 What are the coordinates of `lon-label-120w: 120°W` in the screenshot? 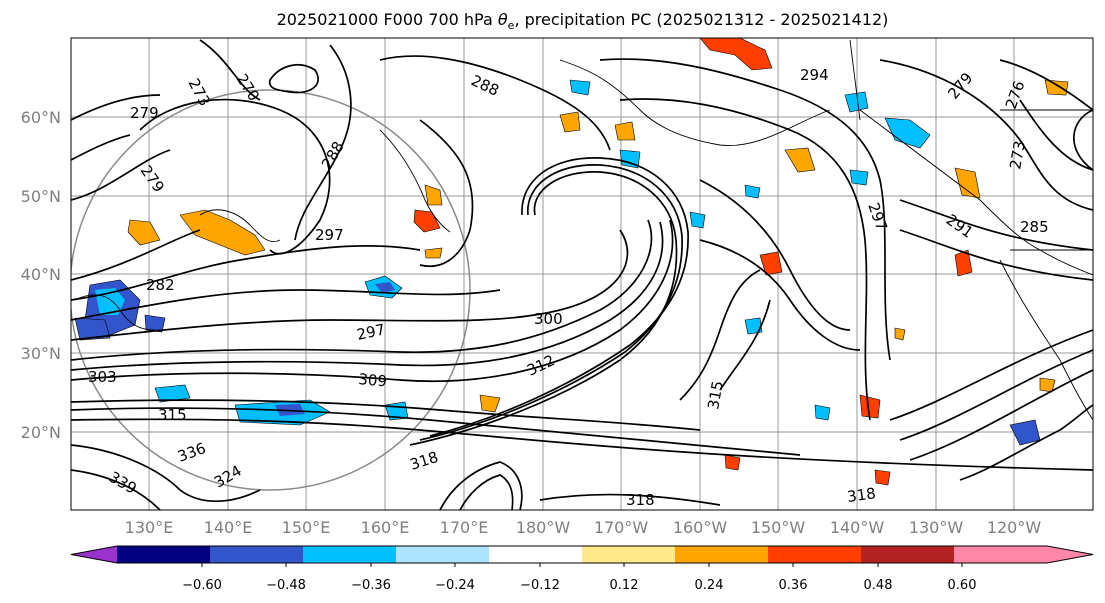 It's located at (1014, 527).